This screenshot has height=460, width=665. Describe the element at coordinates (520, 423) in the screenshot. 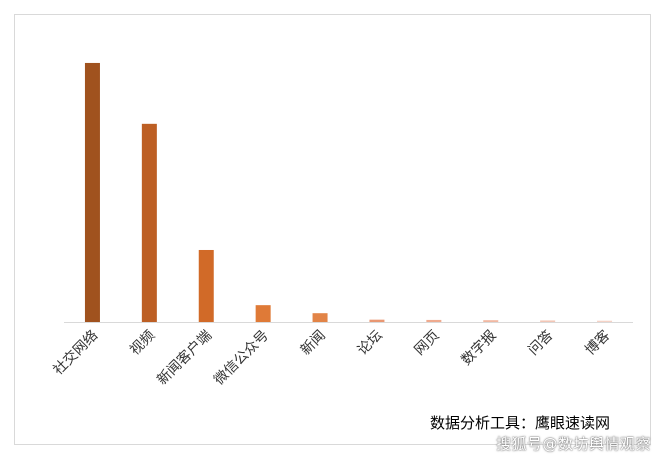

I see `source-note: 数据分析工具：鹰眼速读网` at that location.